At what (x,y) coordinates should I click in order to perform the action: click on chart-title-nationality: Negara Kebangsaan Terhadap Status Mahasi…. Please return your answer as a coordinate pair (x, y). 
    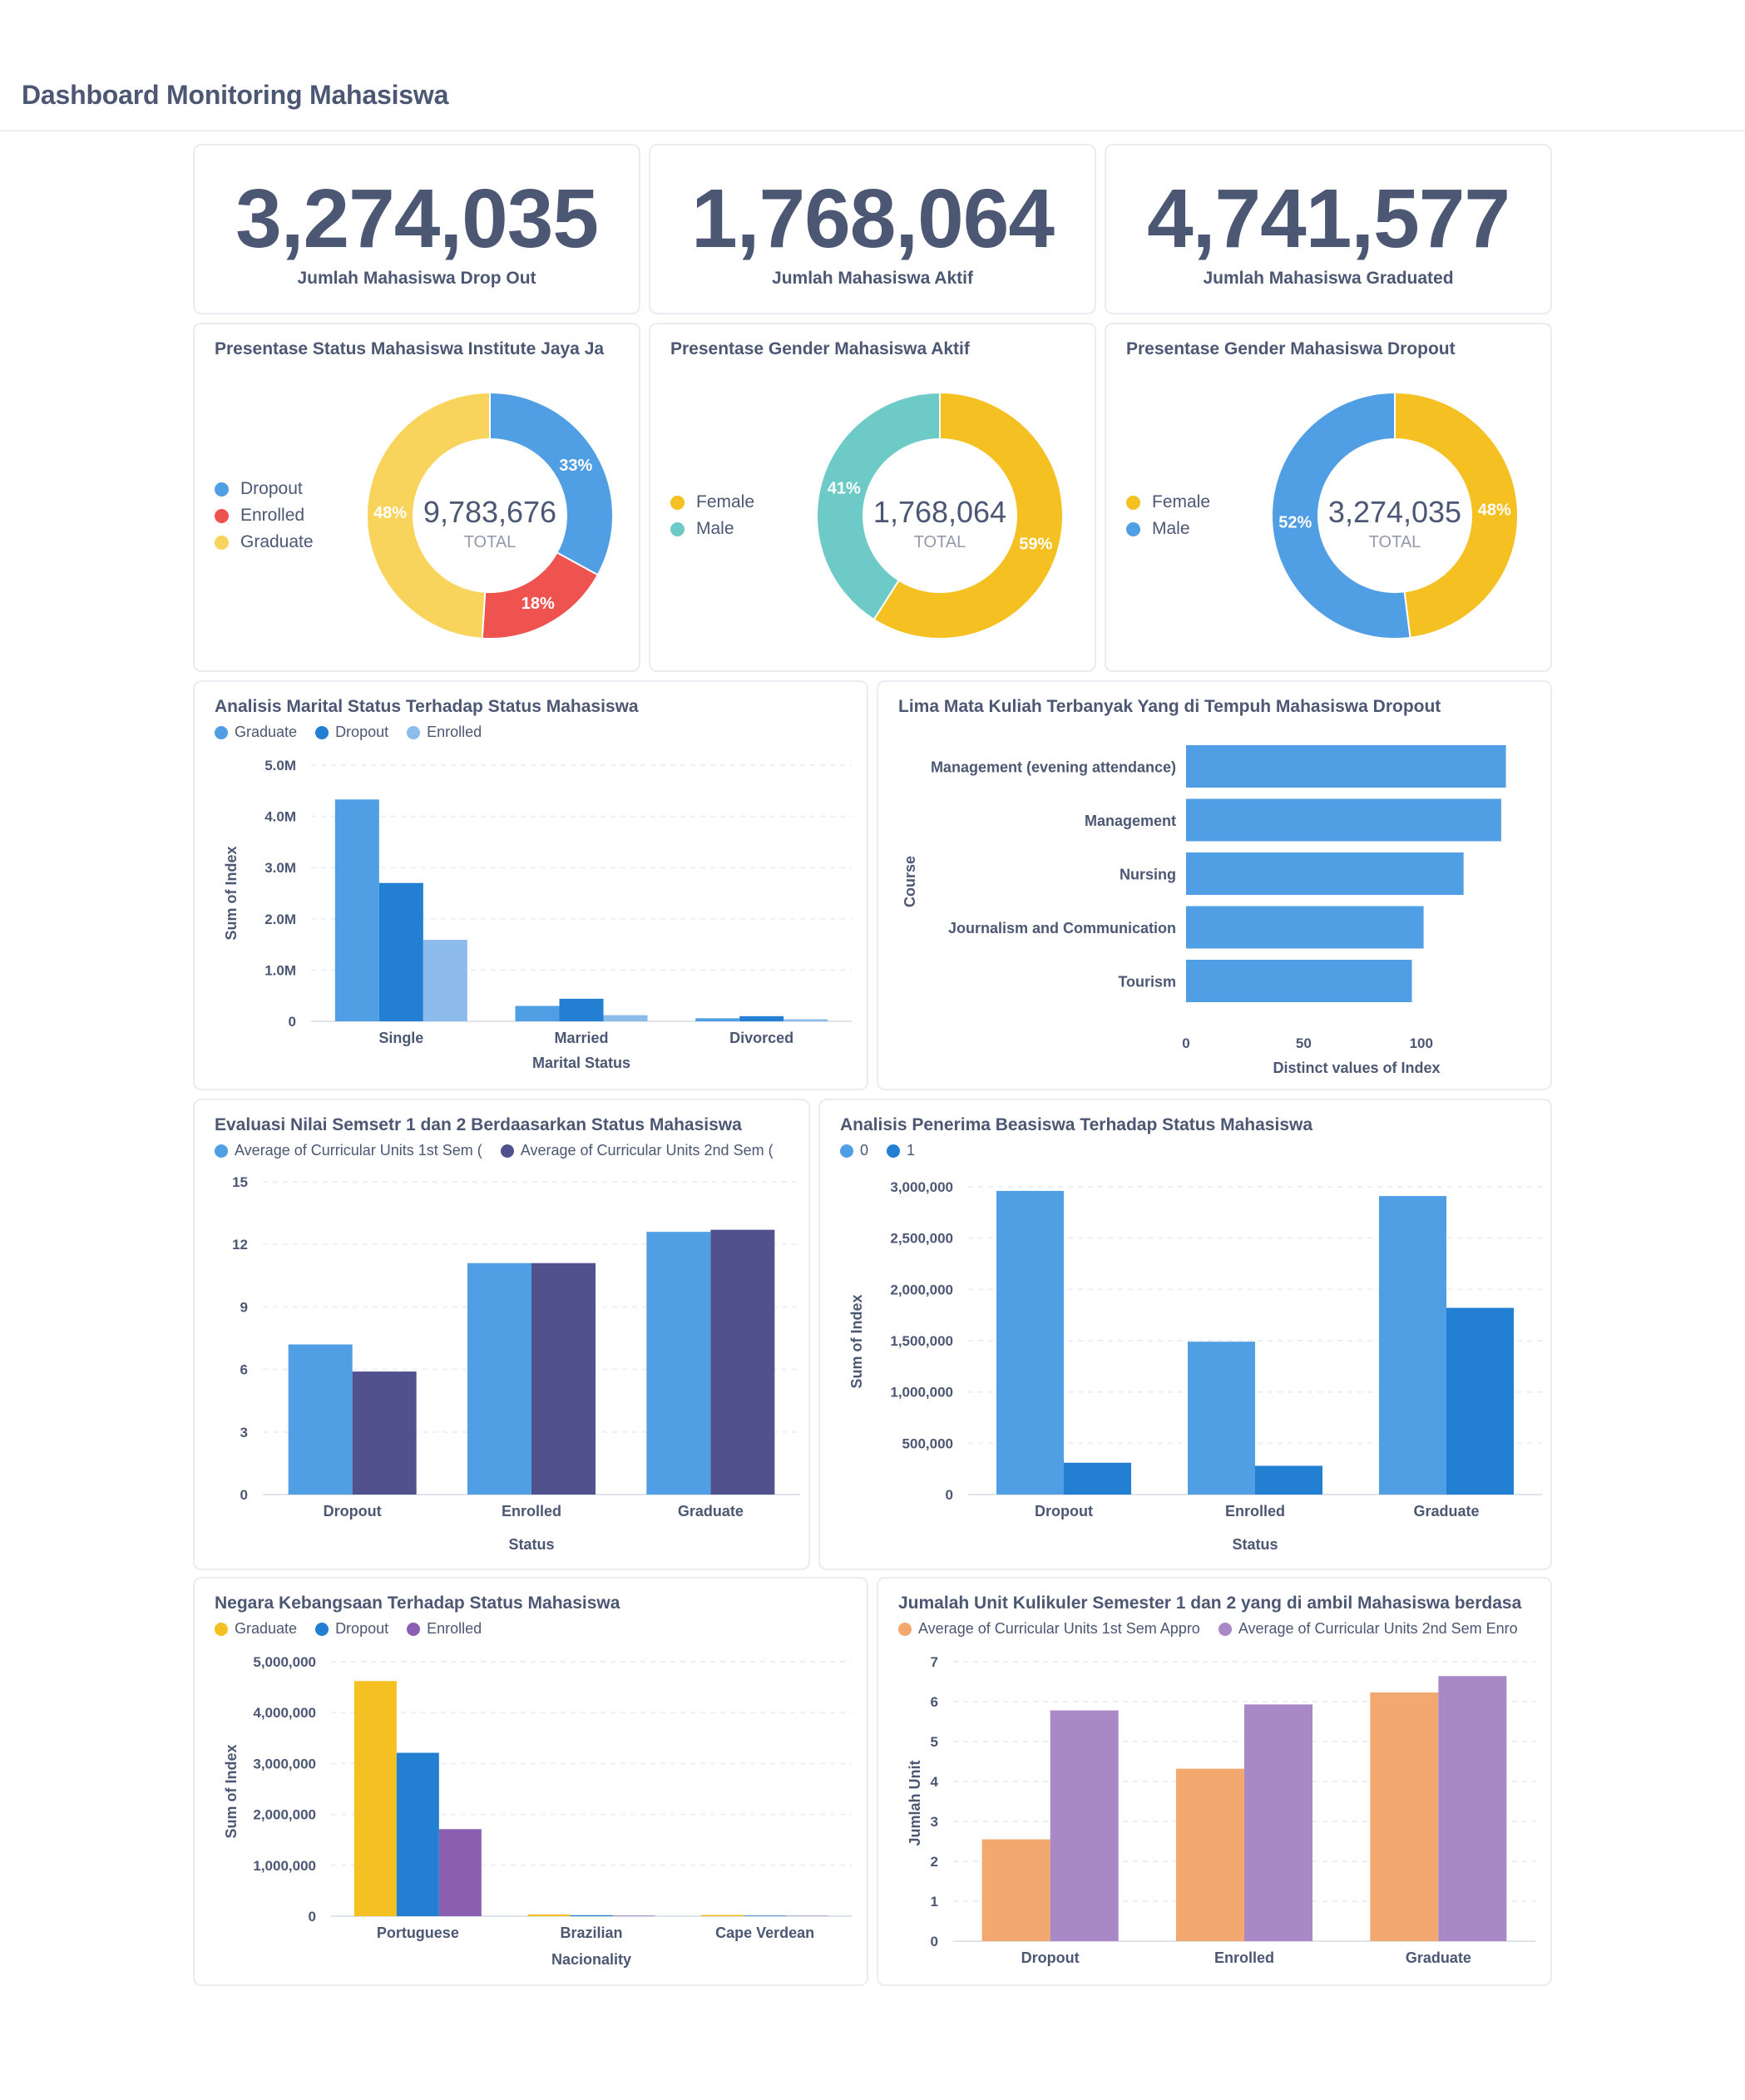
    Looking at the image, I should click on (417, 1603).